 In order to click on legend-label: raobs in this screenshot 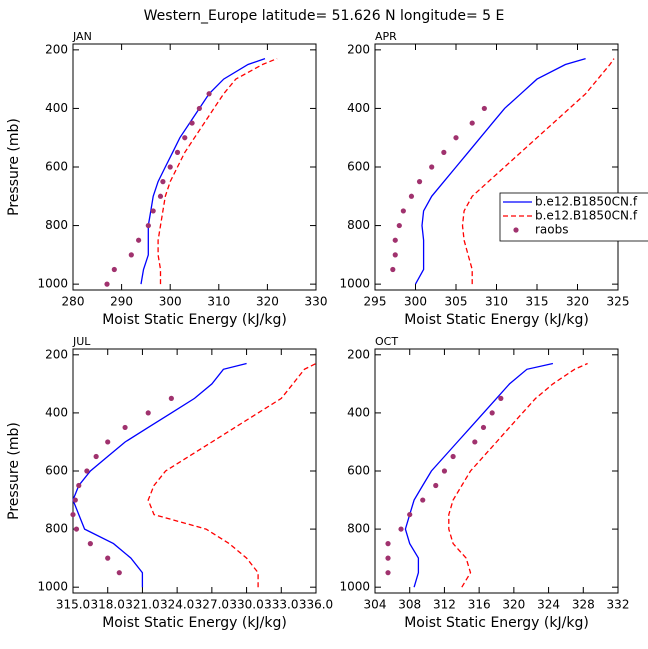, I will do `click(552, 230)`.